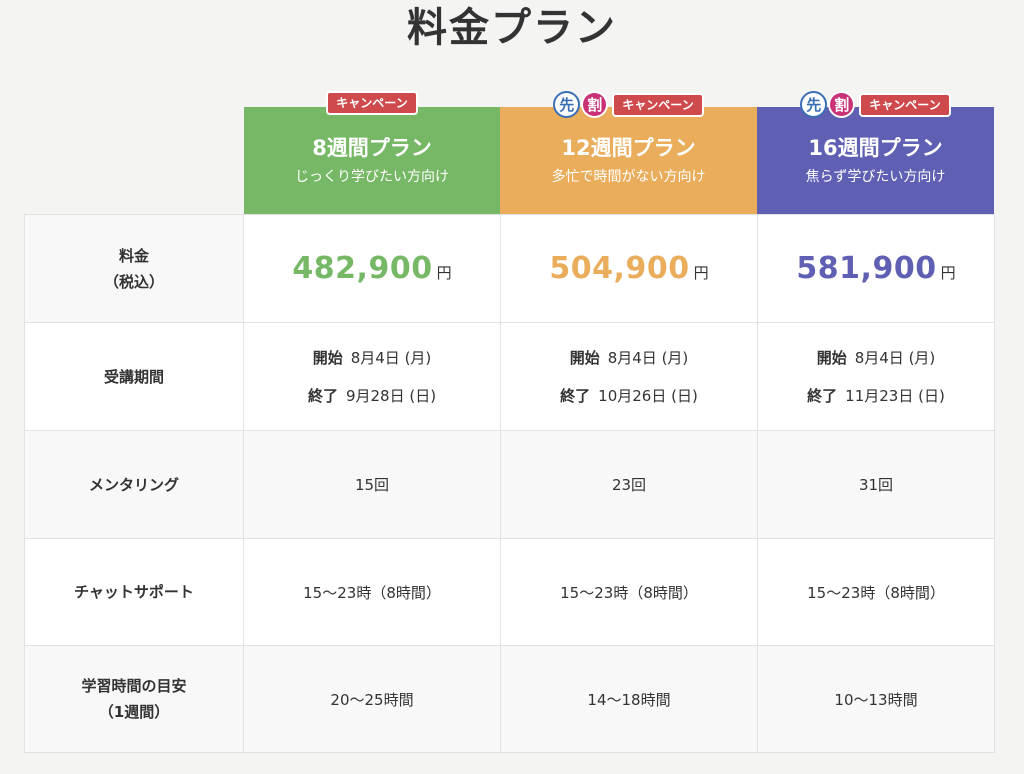 This screenshot has width=1024, height=774. What do you see at coordinates (875, 148) in the screenshot?
I see `plan-name: 16週間プラン` at bounding box center [875, 148].